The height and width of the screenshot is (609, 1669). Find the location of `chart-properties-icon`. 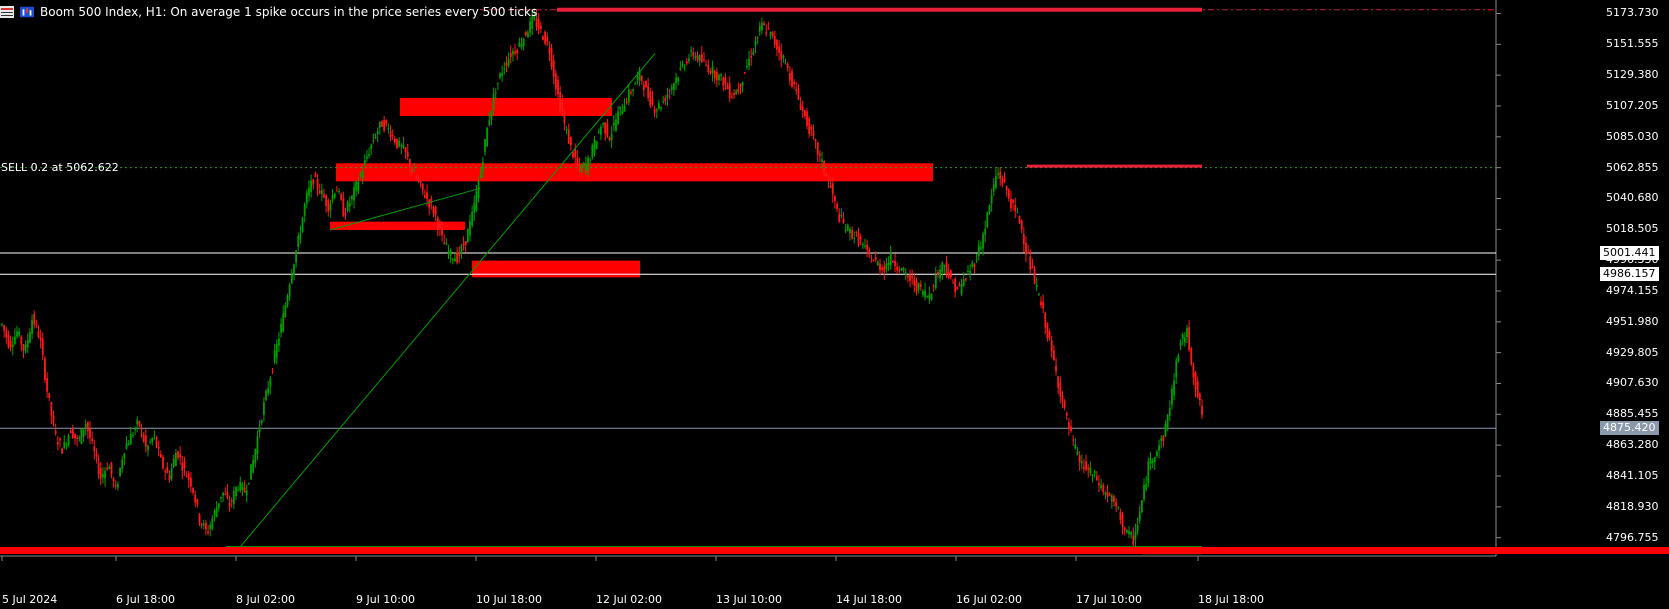

chart-properties-icon is located at coordinates (7, 12).